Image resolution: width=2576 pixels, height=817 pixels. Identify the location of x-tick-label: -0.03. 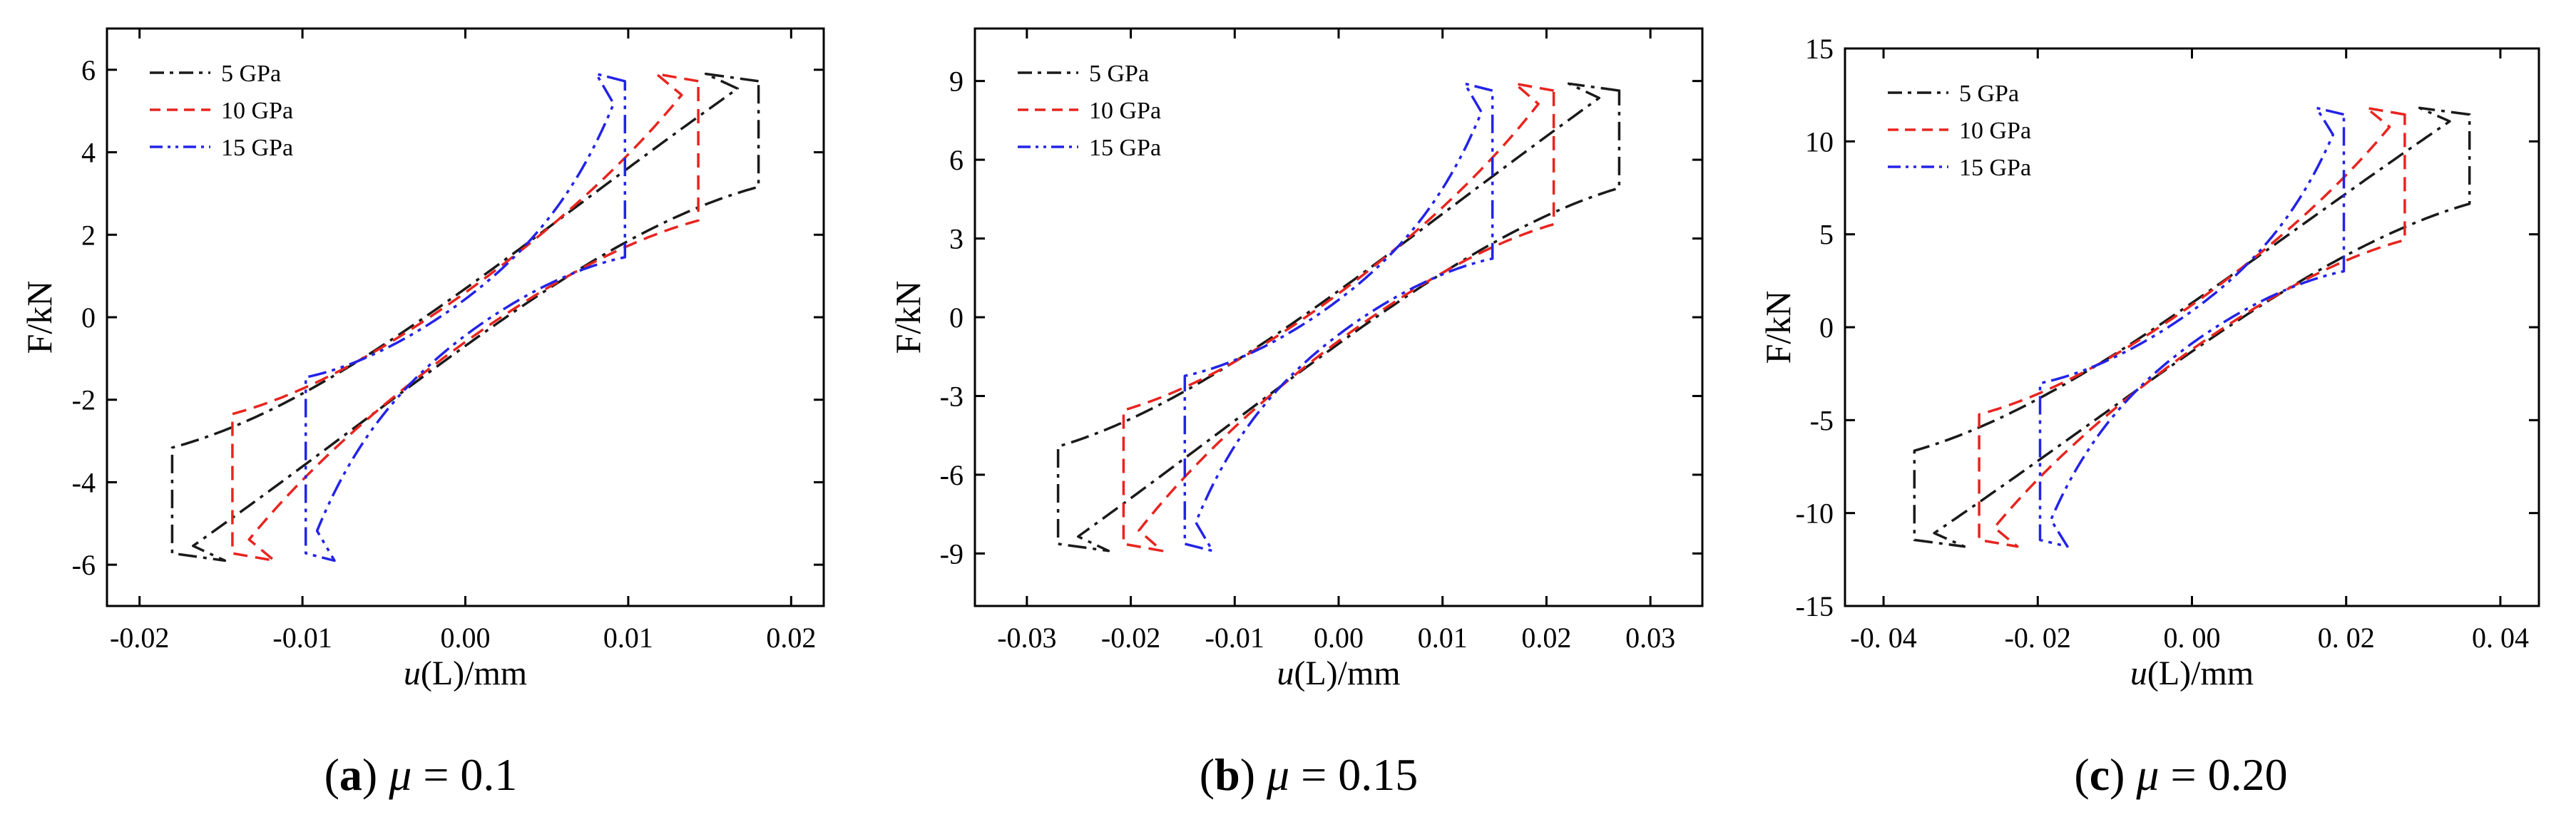
(1026, 638).